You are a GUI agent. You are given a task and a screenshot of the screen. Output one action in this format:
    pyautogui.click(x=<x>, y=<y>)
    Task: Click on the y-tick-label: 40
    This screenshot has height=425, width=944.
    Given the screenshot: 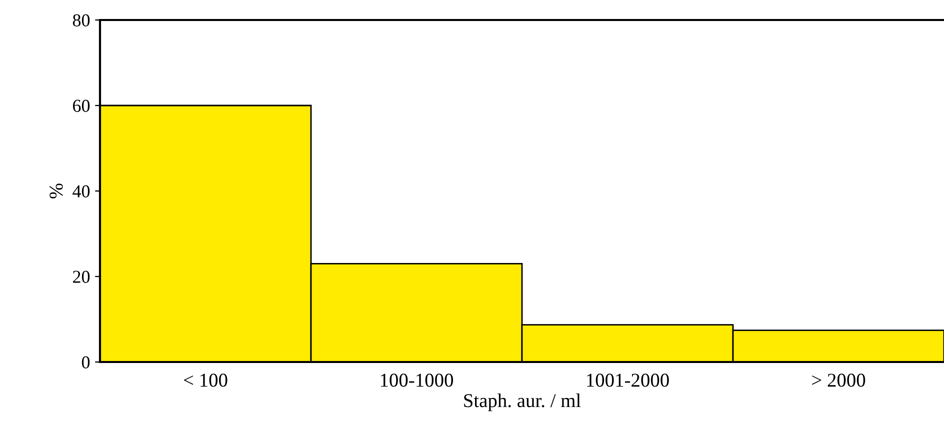 What is the action you would take?
    pyautogui.click(x=81, y=191)
    